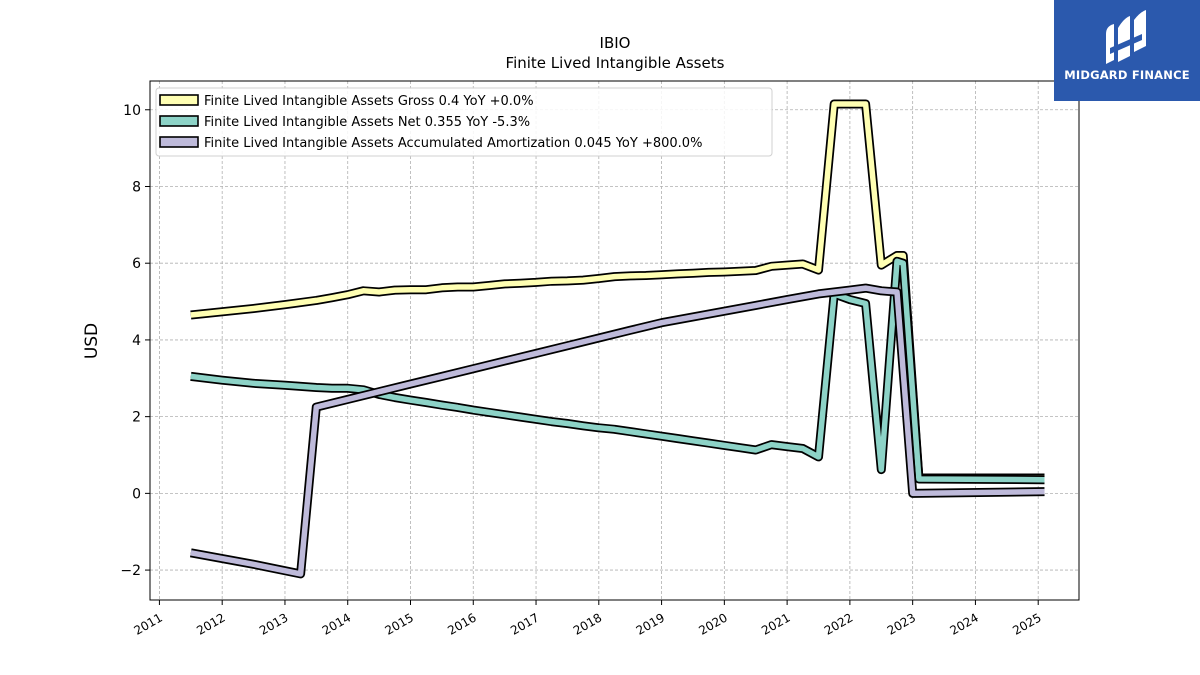  I want to click on y-tick-label: −2, so click(130, 571).